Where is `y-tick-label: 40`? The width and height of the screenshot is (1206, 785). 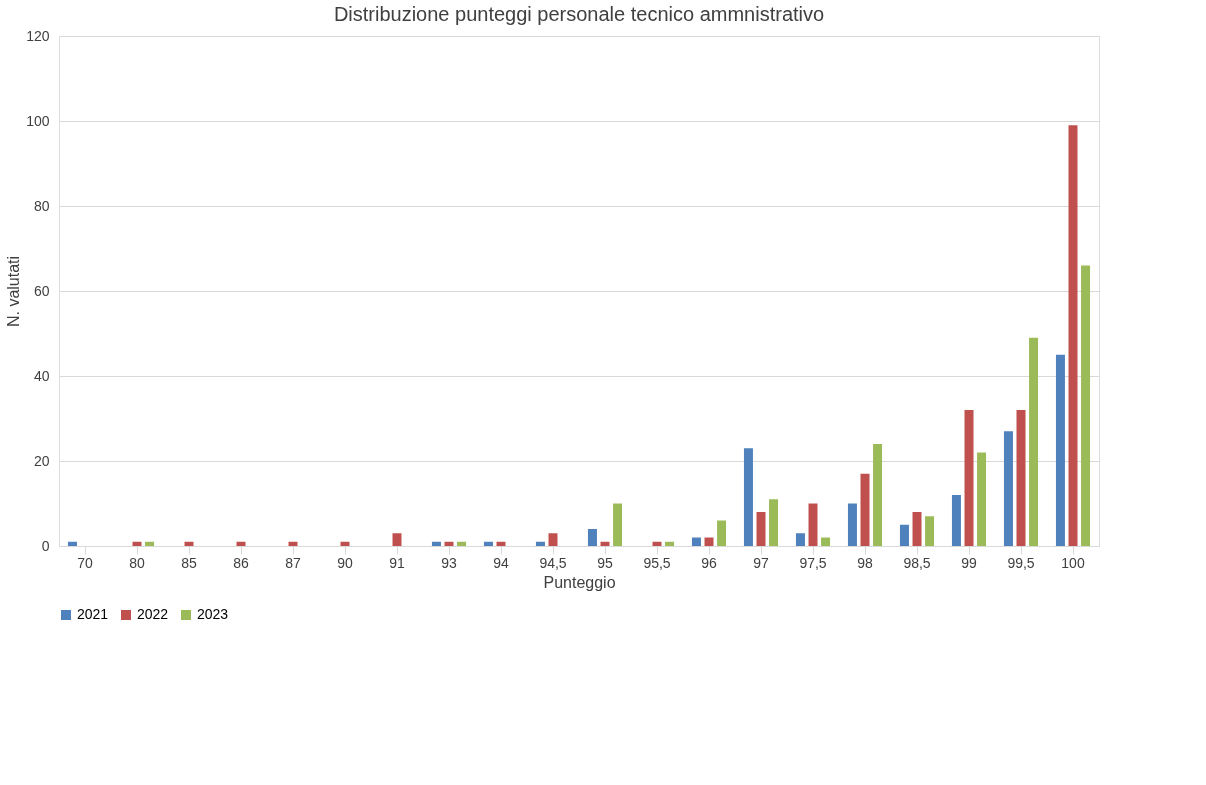 y-tick-label: 40 is located at coordinates (41, 375).